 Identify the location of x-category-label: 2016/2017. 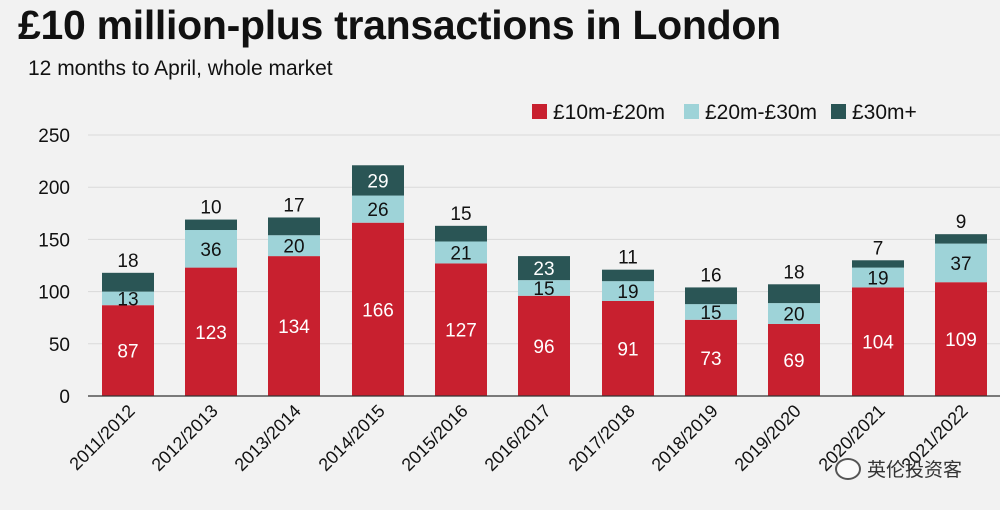
(518, 438).